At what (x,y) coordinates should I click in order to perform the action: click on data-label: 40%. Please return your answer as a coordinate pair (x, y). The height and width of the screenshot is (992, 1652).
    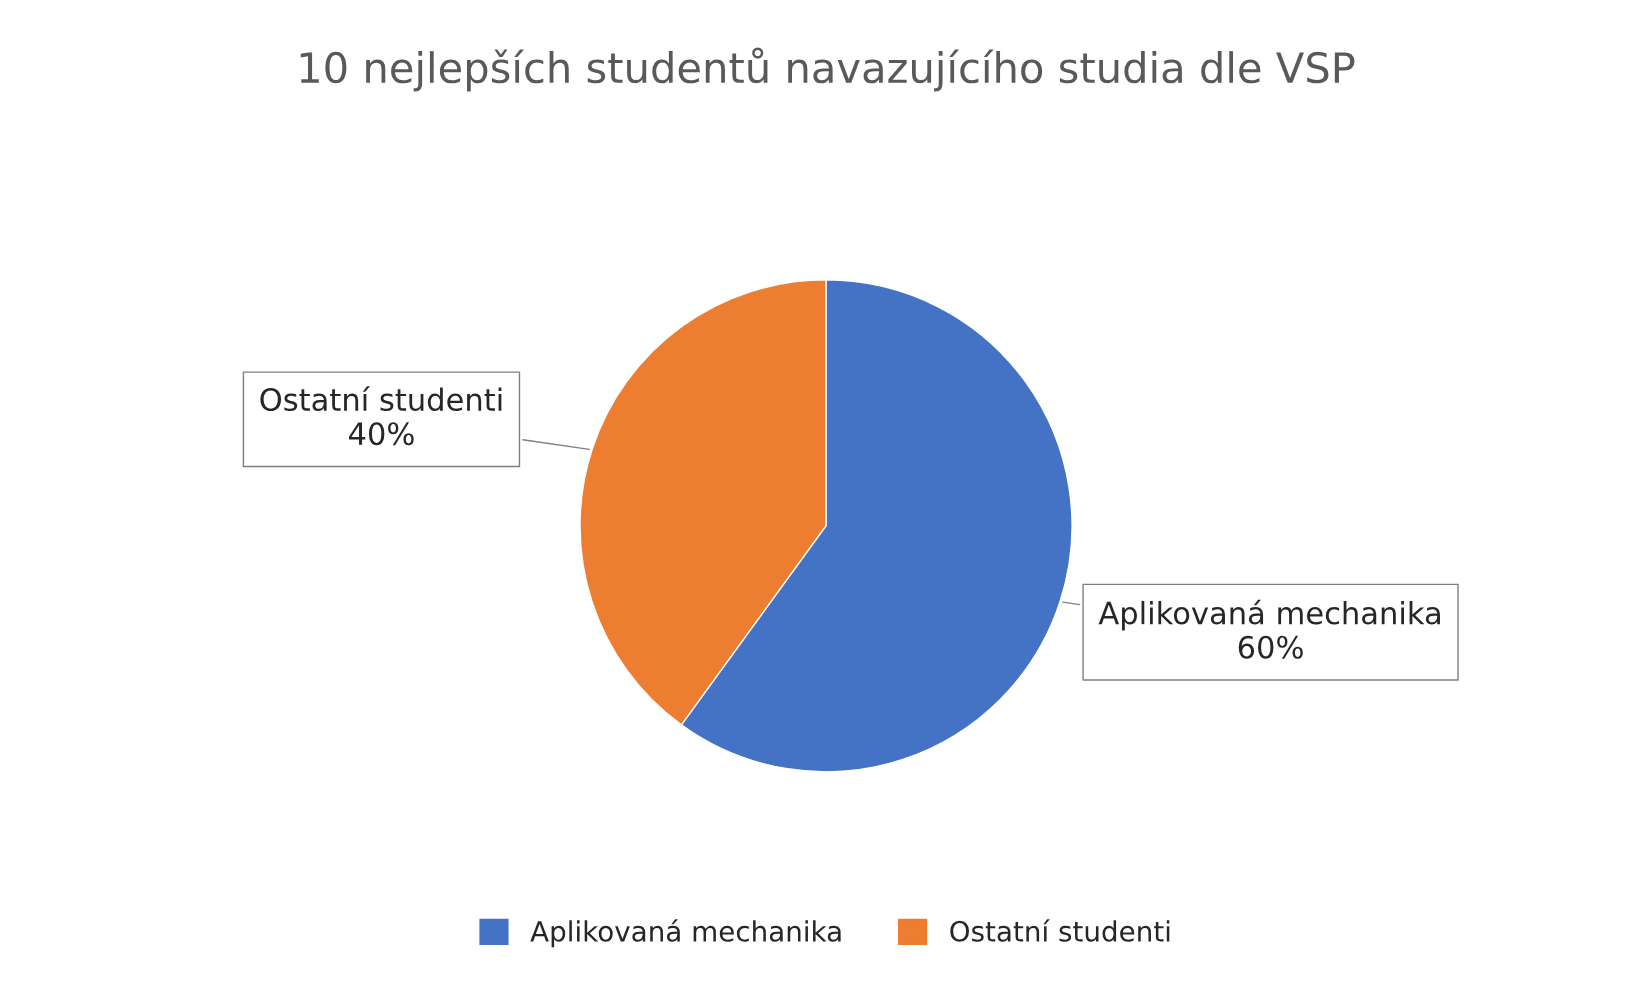
    Looking at the image, I should click on (381, 434).